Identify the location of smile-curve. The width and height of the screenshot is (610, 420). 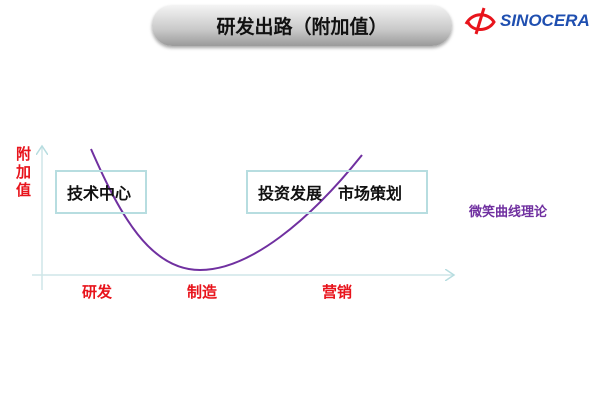
(226, 210).